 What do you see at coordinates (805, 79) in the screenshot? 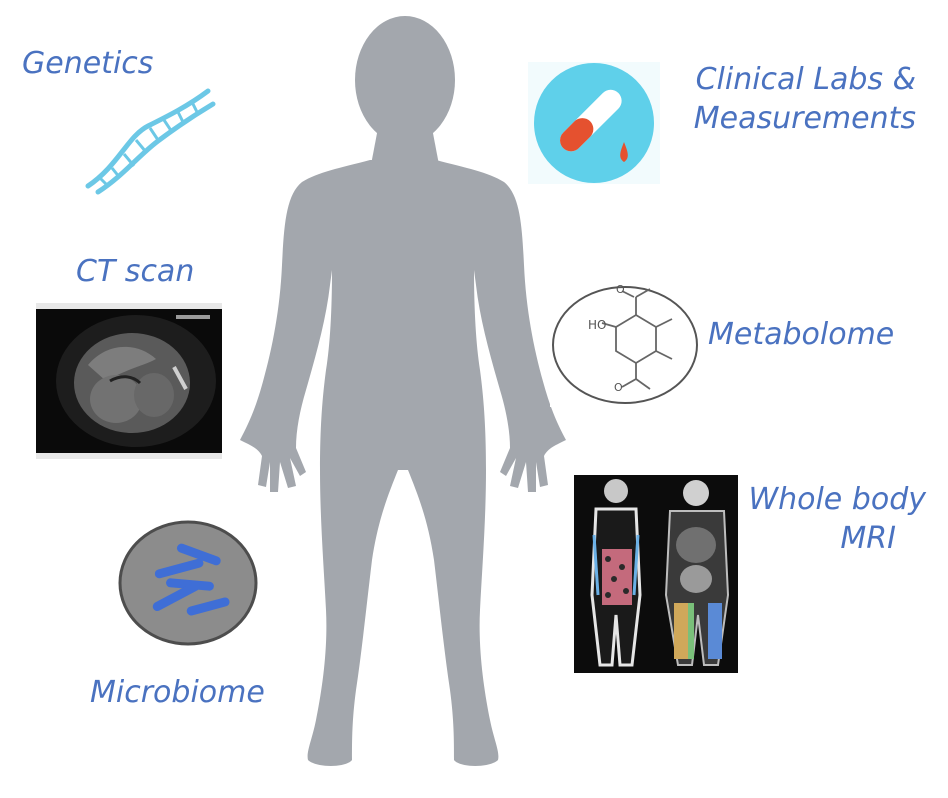
I see `clinical-labs-line1: Clinical Labs &` at bounding box center [805, 79].